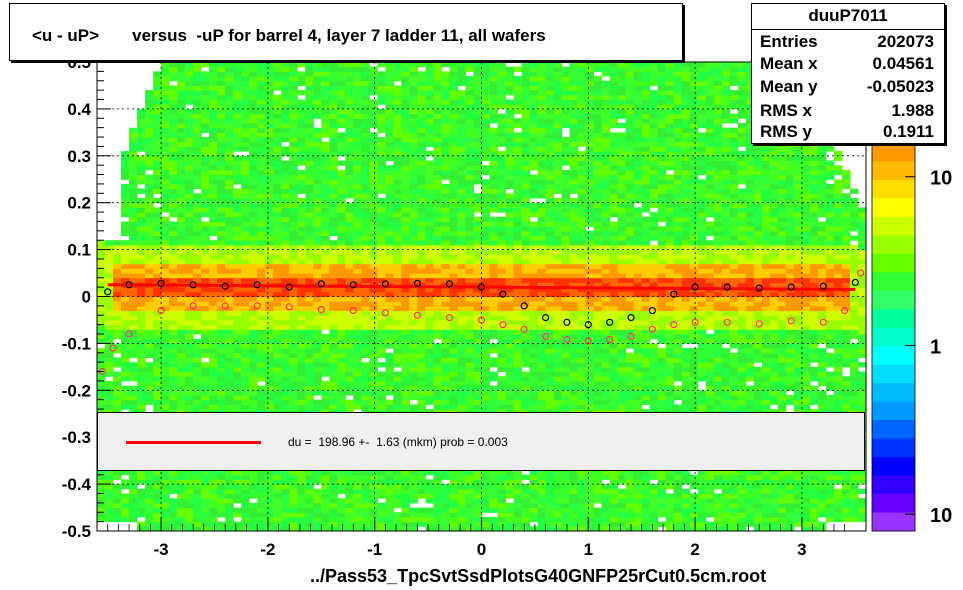  What do you see at coordinates (789, 63) in the screenshot?
I see `stats-label: Mean x` at bounding box center [789, 63].